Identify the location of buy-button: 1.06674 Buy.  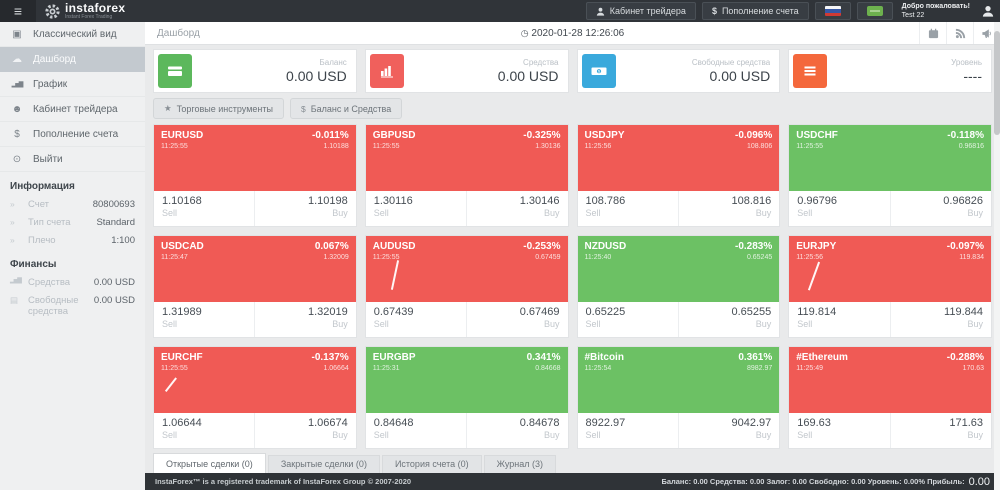
(304, 430).